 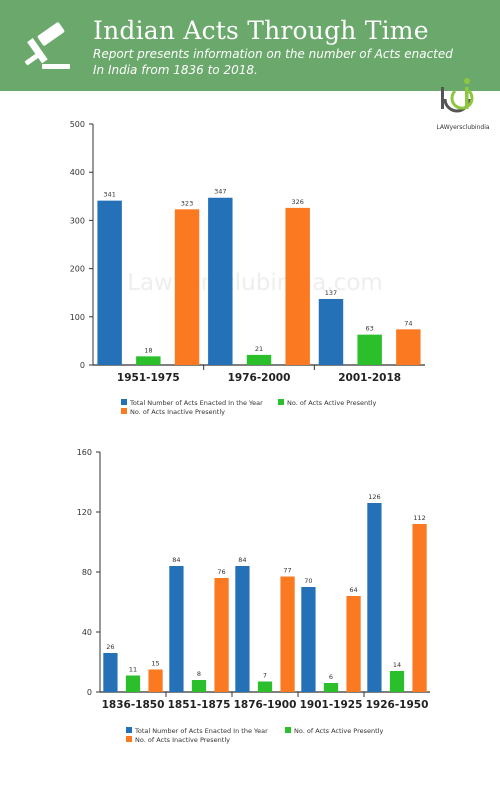 I want to click on data-label: 76, so click(x=221, y=572).